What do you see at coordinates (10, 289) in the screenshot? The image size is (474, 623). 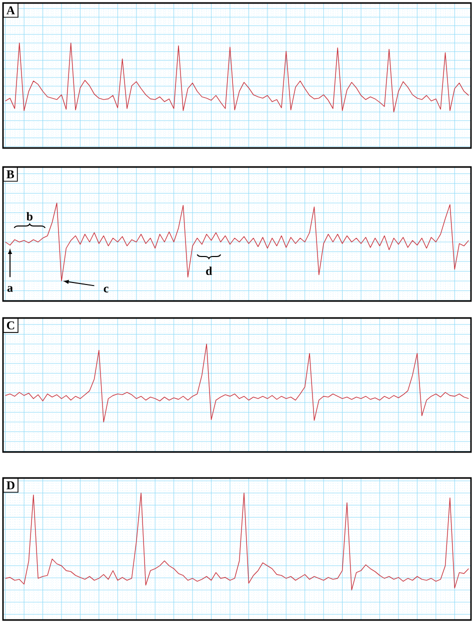 I see `text: a` at bounding box center [10, 289].